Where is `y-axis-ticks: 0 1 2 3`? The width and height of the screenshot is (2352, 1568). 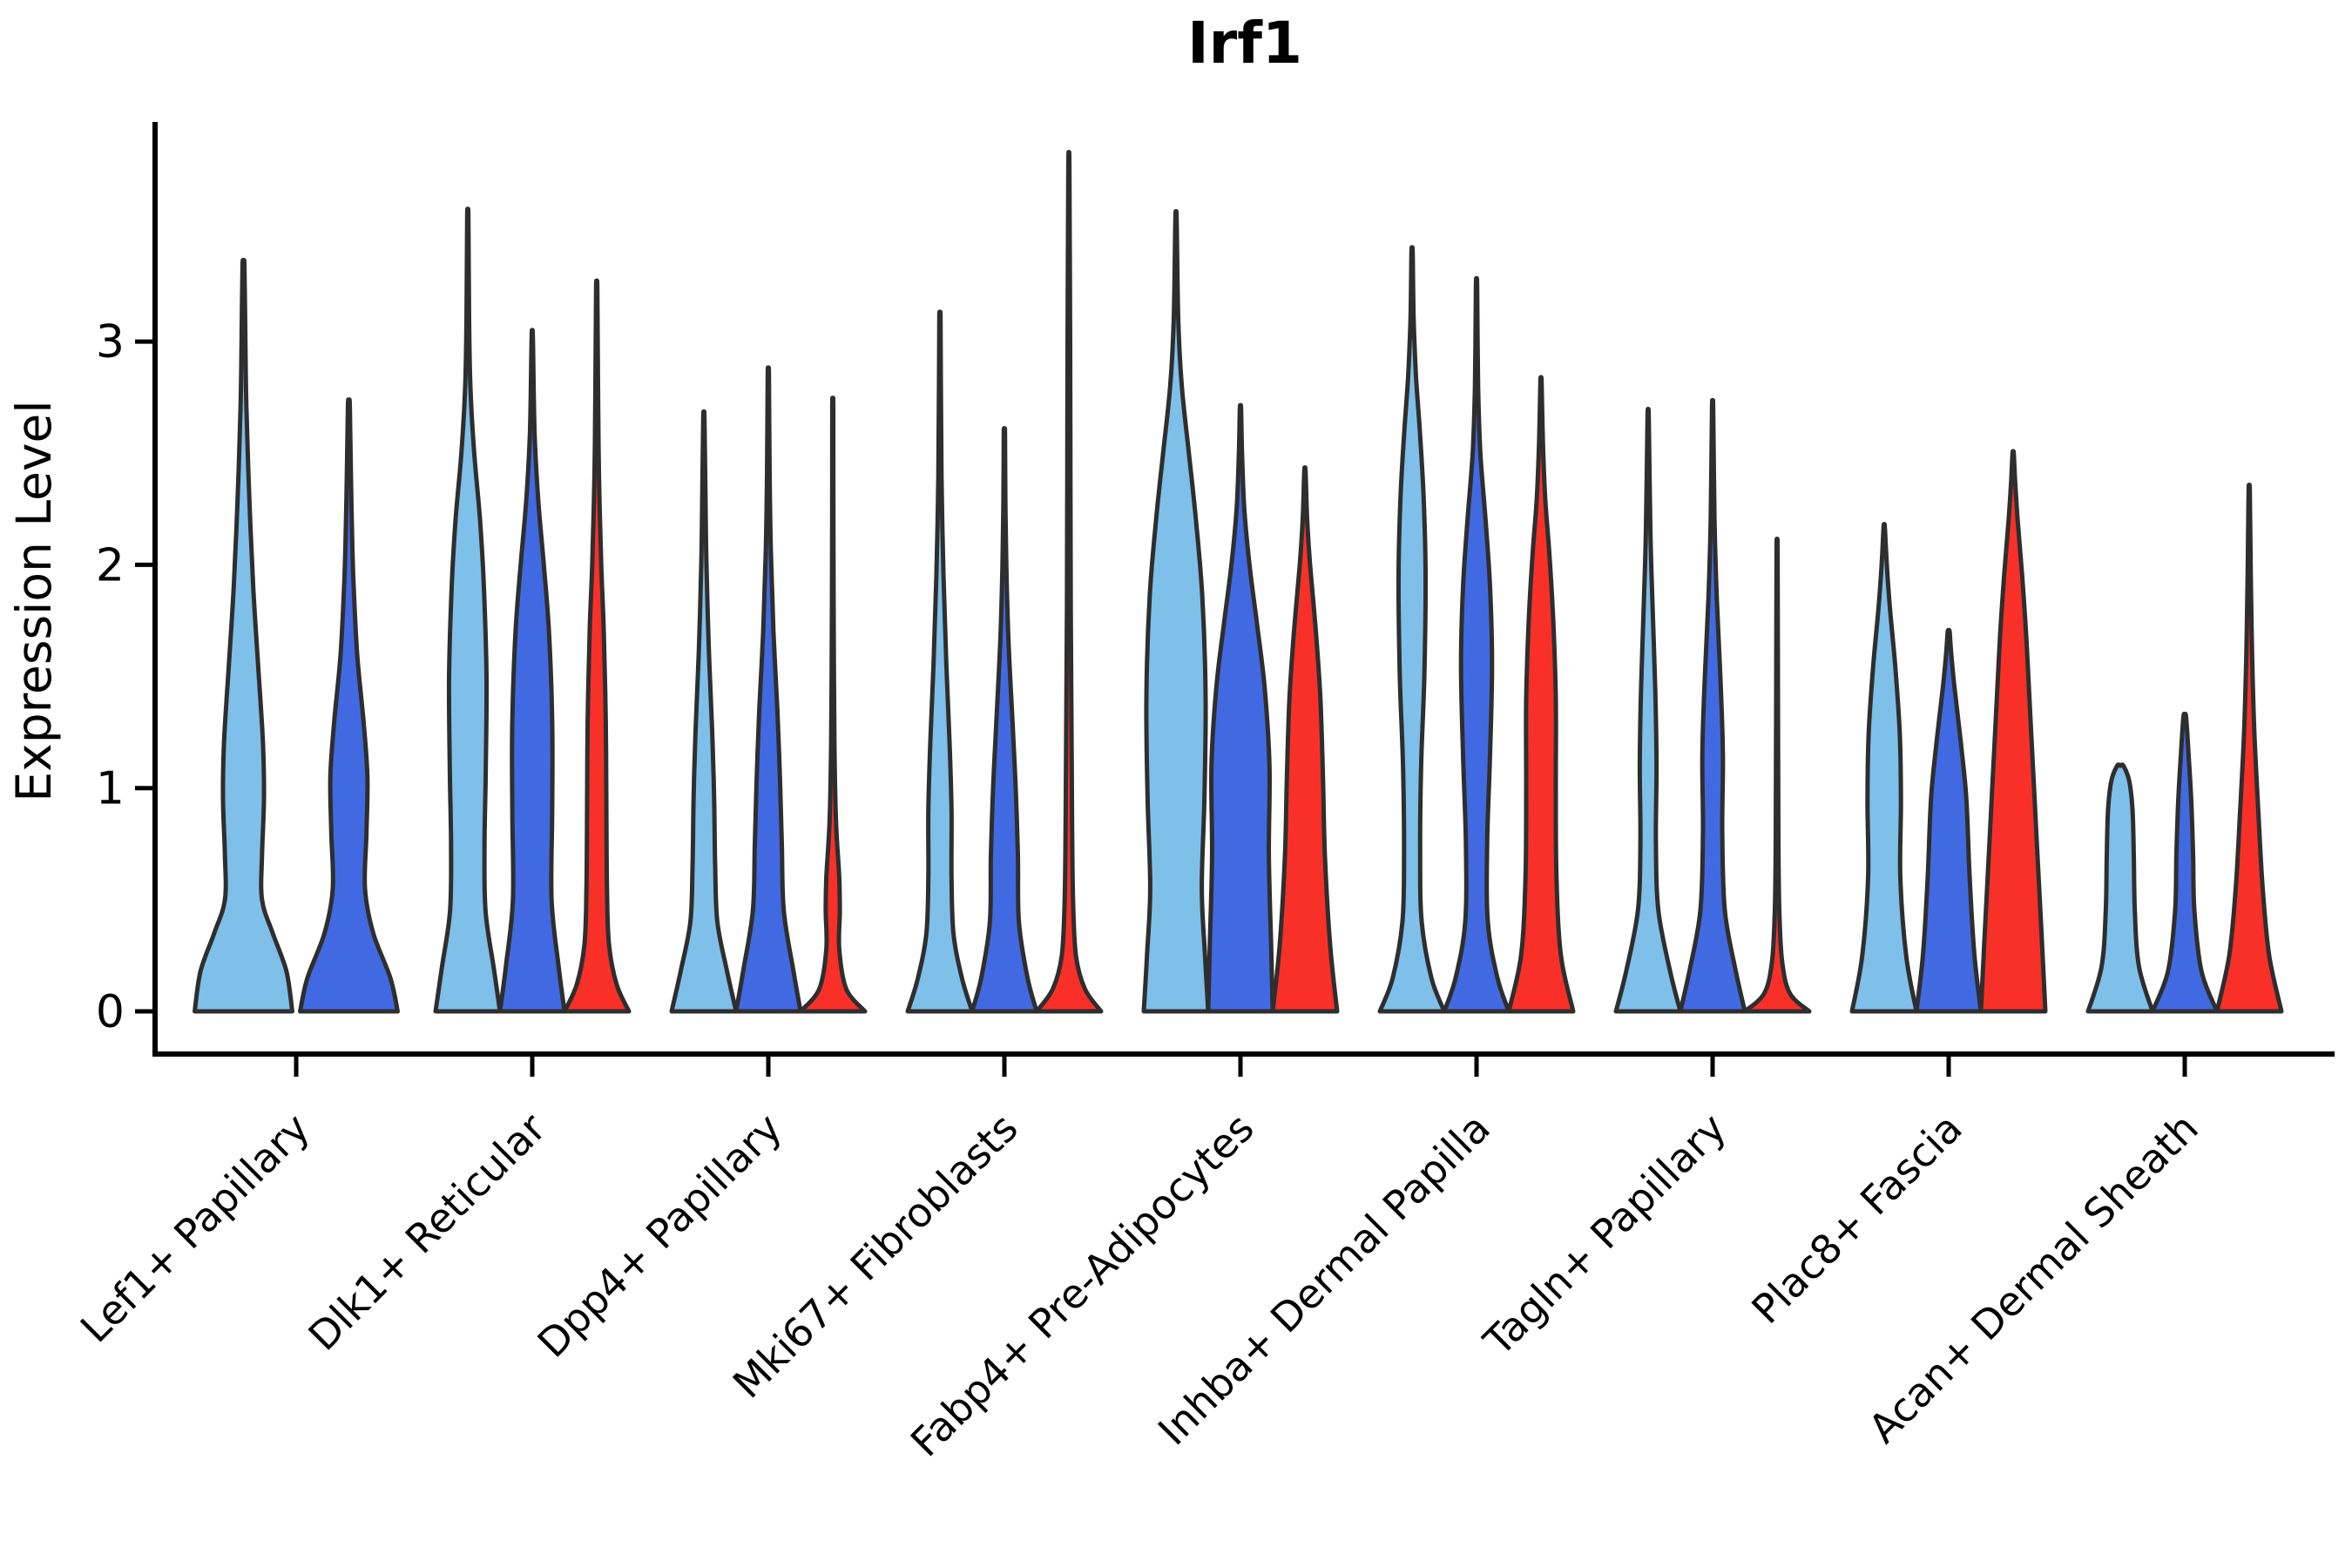 y-axis-ticks: 0 1 2 3 is located at coordinates (125, 677).